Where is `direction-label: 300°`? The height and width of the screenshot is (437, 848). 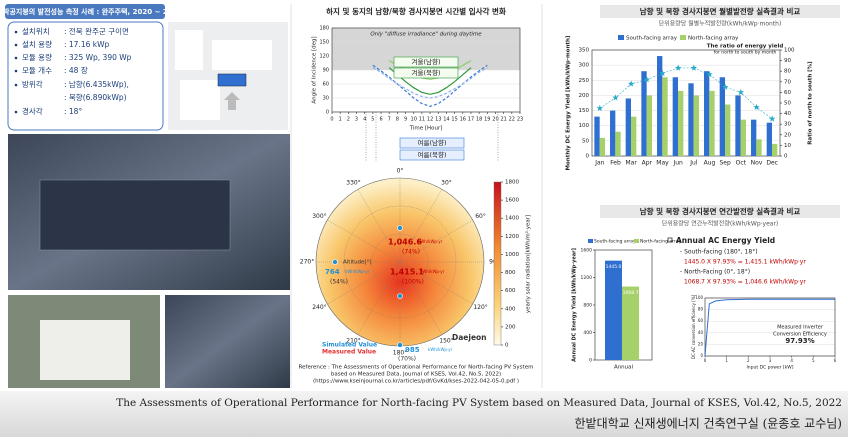
direction-label: 300° is located at coordinates (319, 216).